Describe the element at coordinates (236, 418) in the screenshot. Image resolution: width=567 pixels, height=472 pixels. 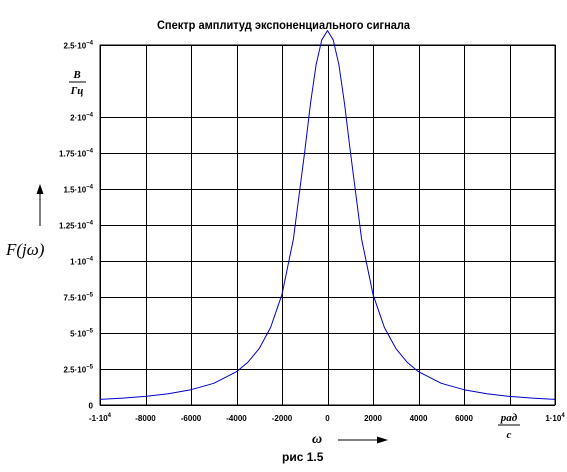
I see `x-tick-label: -4000` at that location.